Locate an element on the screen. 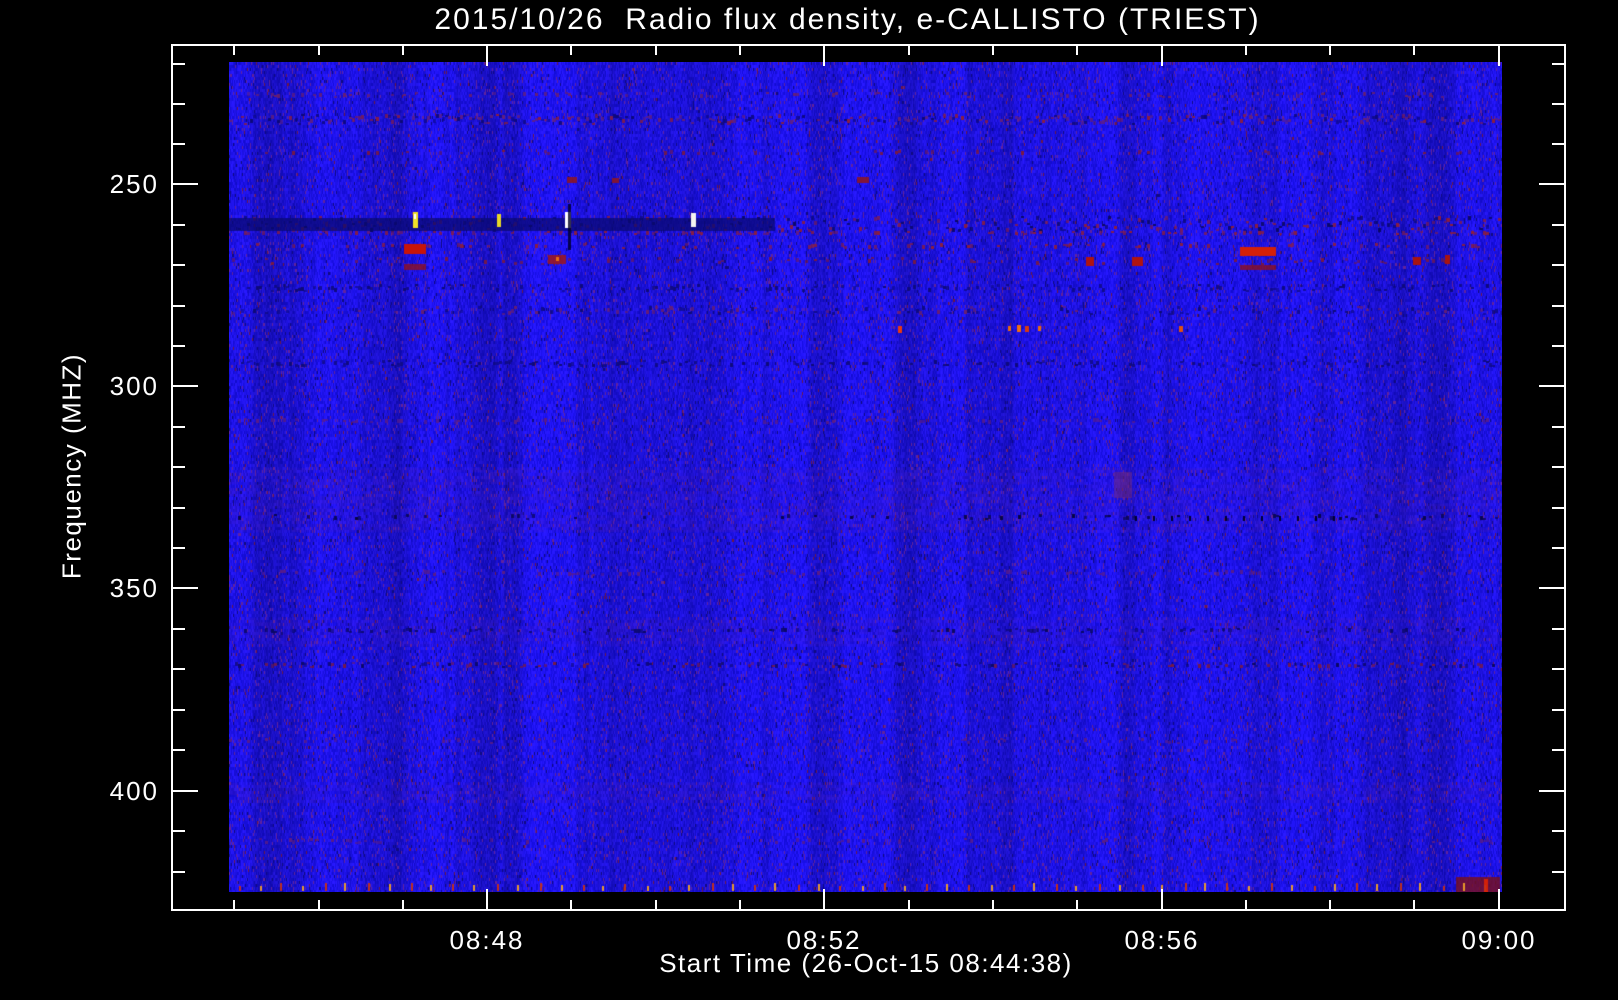 The height and width of the screenshot is (1000, 1618). x-axis-title: Start Time (26-Oct-15 08:44:38) is located at coordinates (866, 963).